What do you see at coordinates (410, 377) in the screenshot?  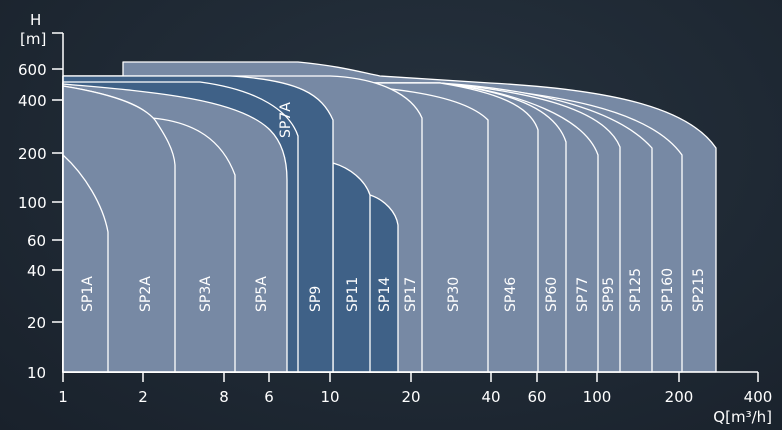 I see `x-ticks` at bounding box center [410, 377].